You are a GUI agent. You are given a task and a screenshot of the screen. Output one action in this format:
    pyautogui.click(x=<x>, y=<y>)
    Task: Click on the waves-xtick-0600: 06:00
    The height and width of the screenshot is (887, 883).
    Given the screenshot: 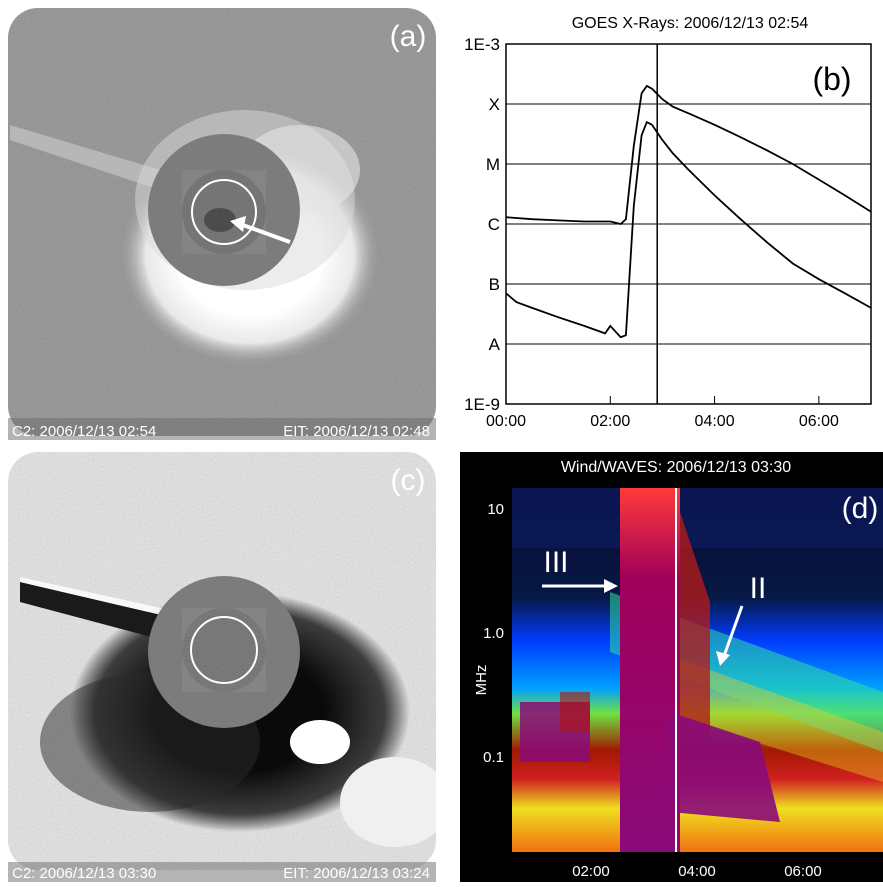 What is the action you would take?
    pyautogui.click(x=803, y=871)
    